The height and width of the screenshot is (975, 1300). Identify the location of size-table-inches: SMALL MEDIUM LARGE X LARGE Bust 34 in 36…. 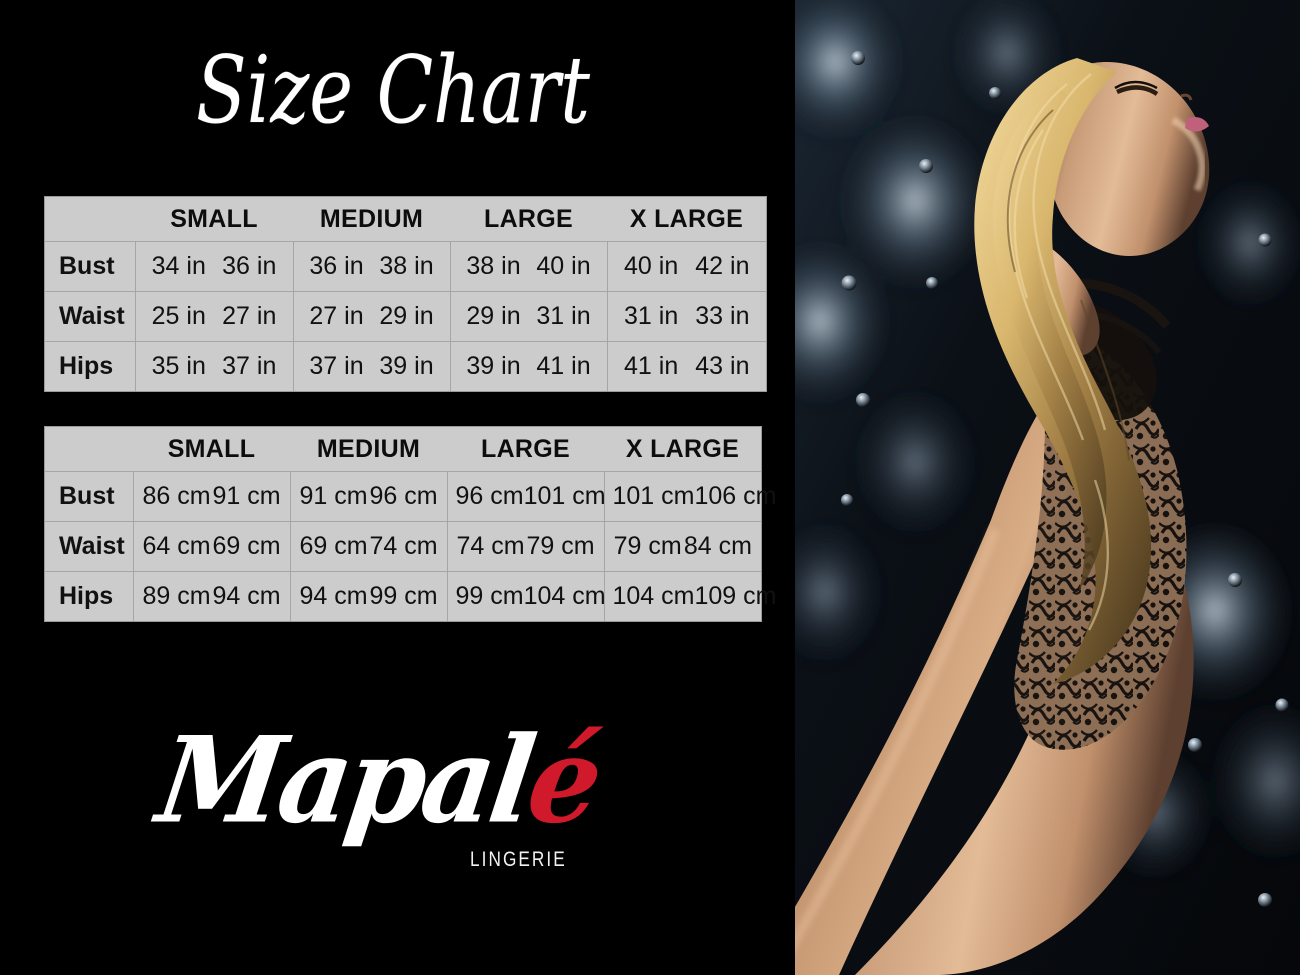
(405, 294).